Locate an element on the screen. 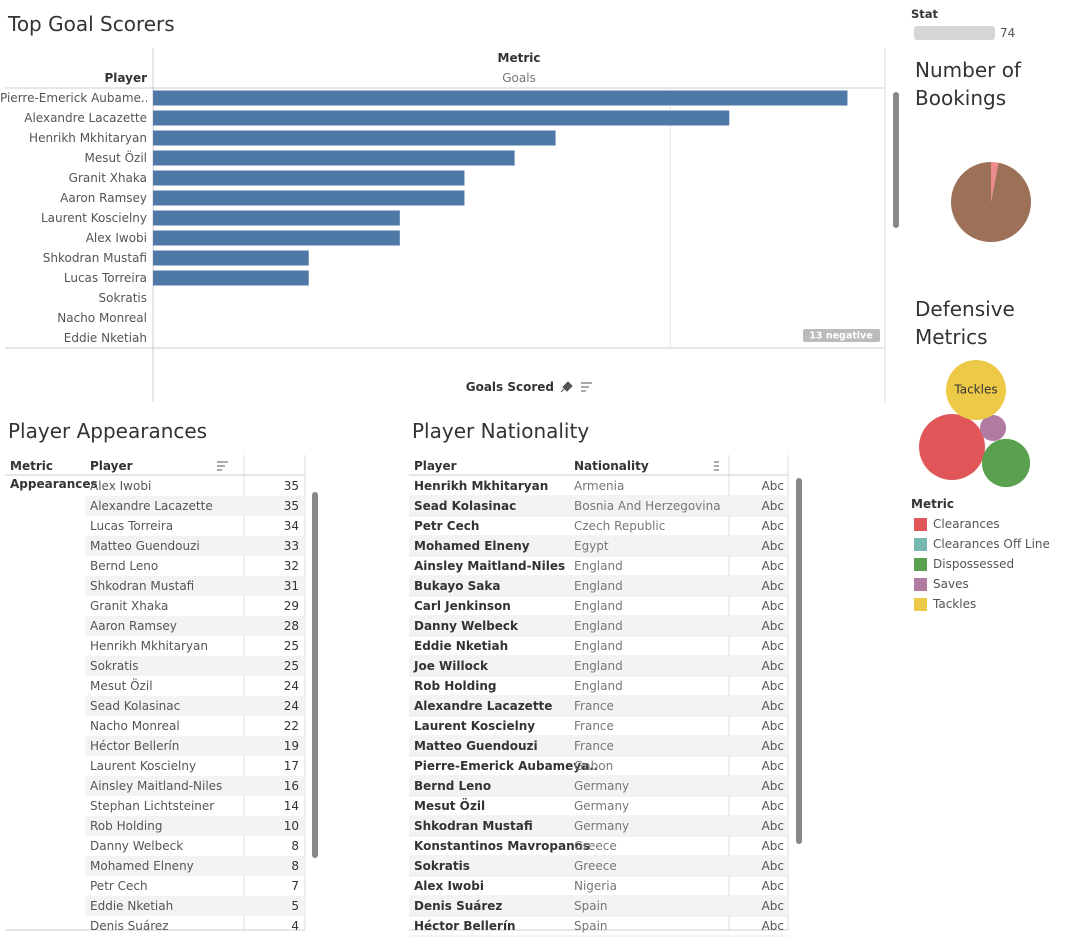 This screenshot has width=1082, height=939. player-name: Mohamed Elneny is located at coordinates (472, 546).